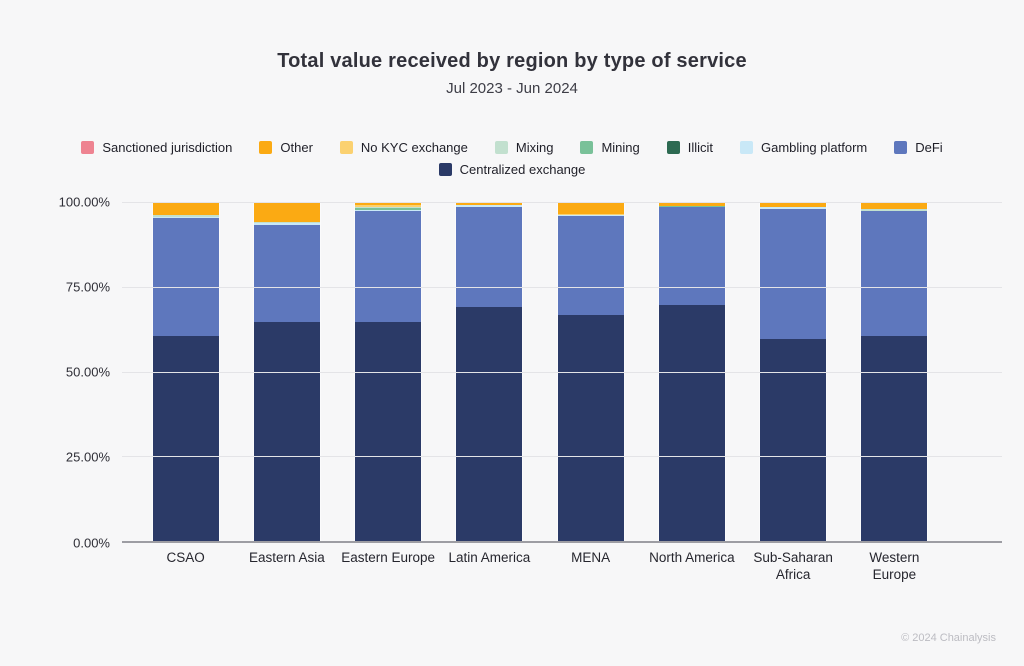 Image resolution: width=1024 pixels, height=666 pixels. What do you see at coordinates (185, 276) in the screenshot?
I see `bar-segment-csao-defi` at bounding box center [185, 276].